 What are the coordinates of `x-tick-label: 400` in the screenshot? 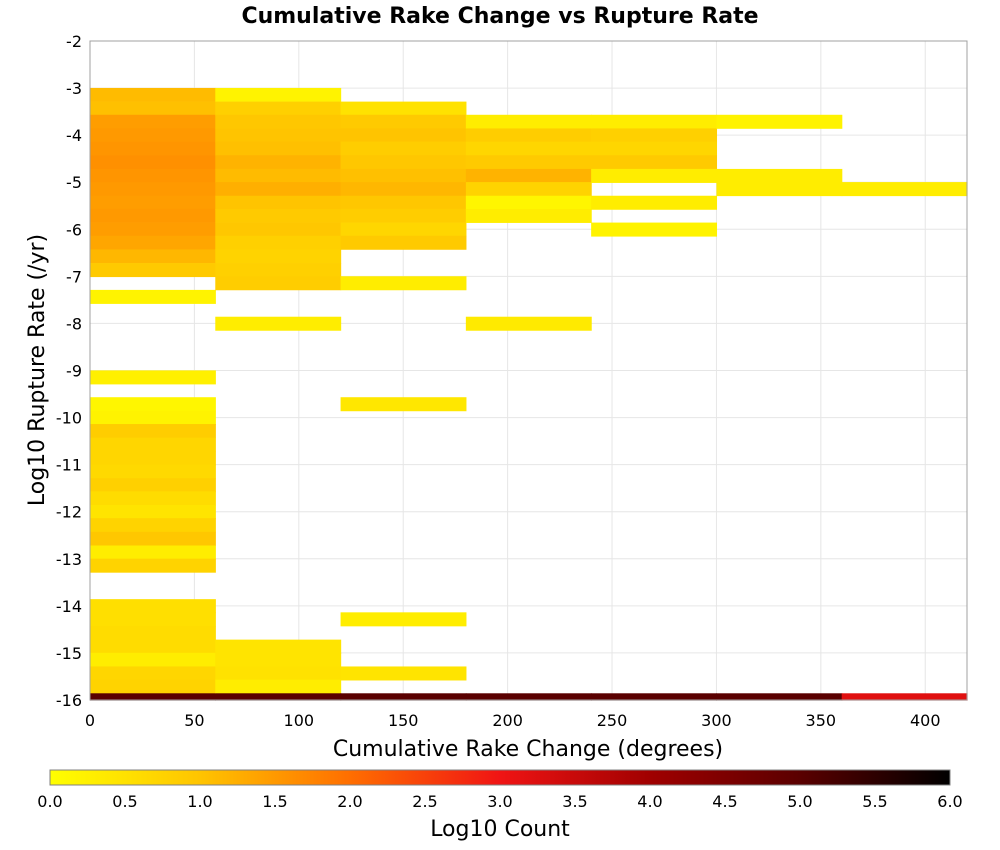 It's located at (925, 720).